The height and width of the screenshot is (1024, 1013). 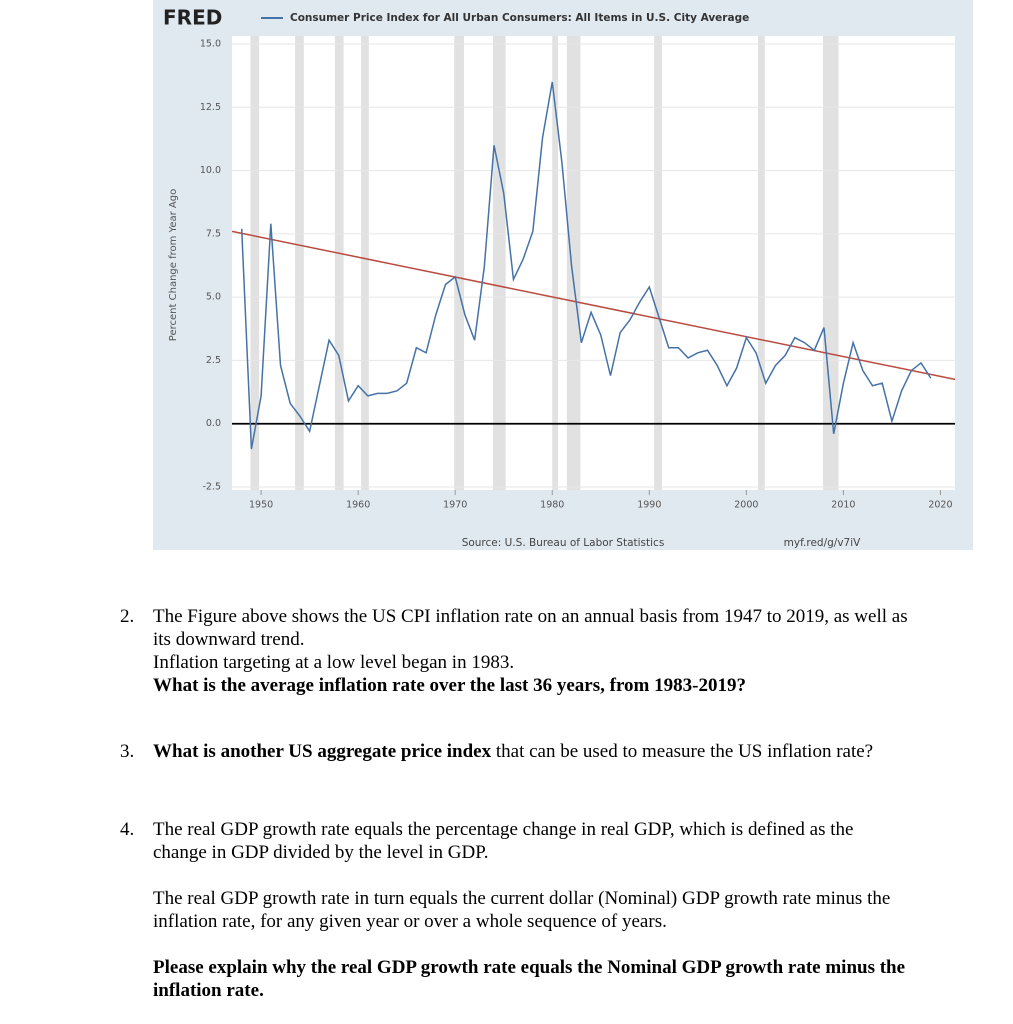 I want to click on item-number: 2., so click(x=127, y=616).